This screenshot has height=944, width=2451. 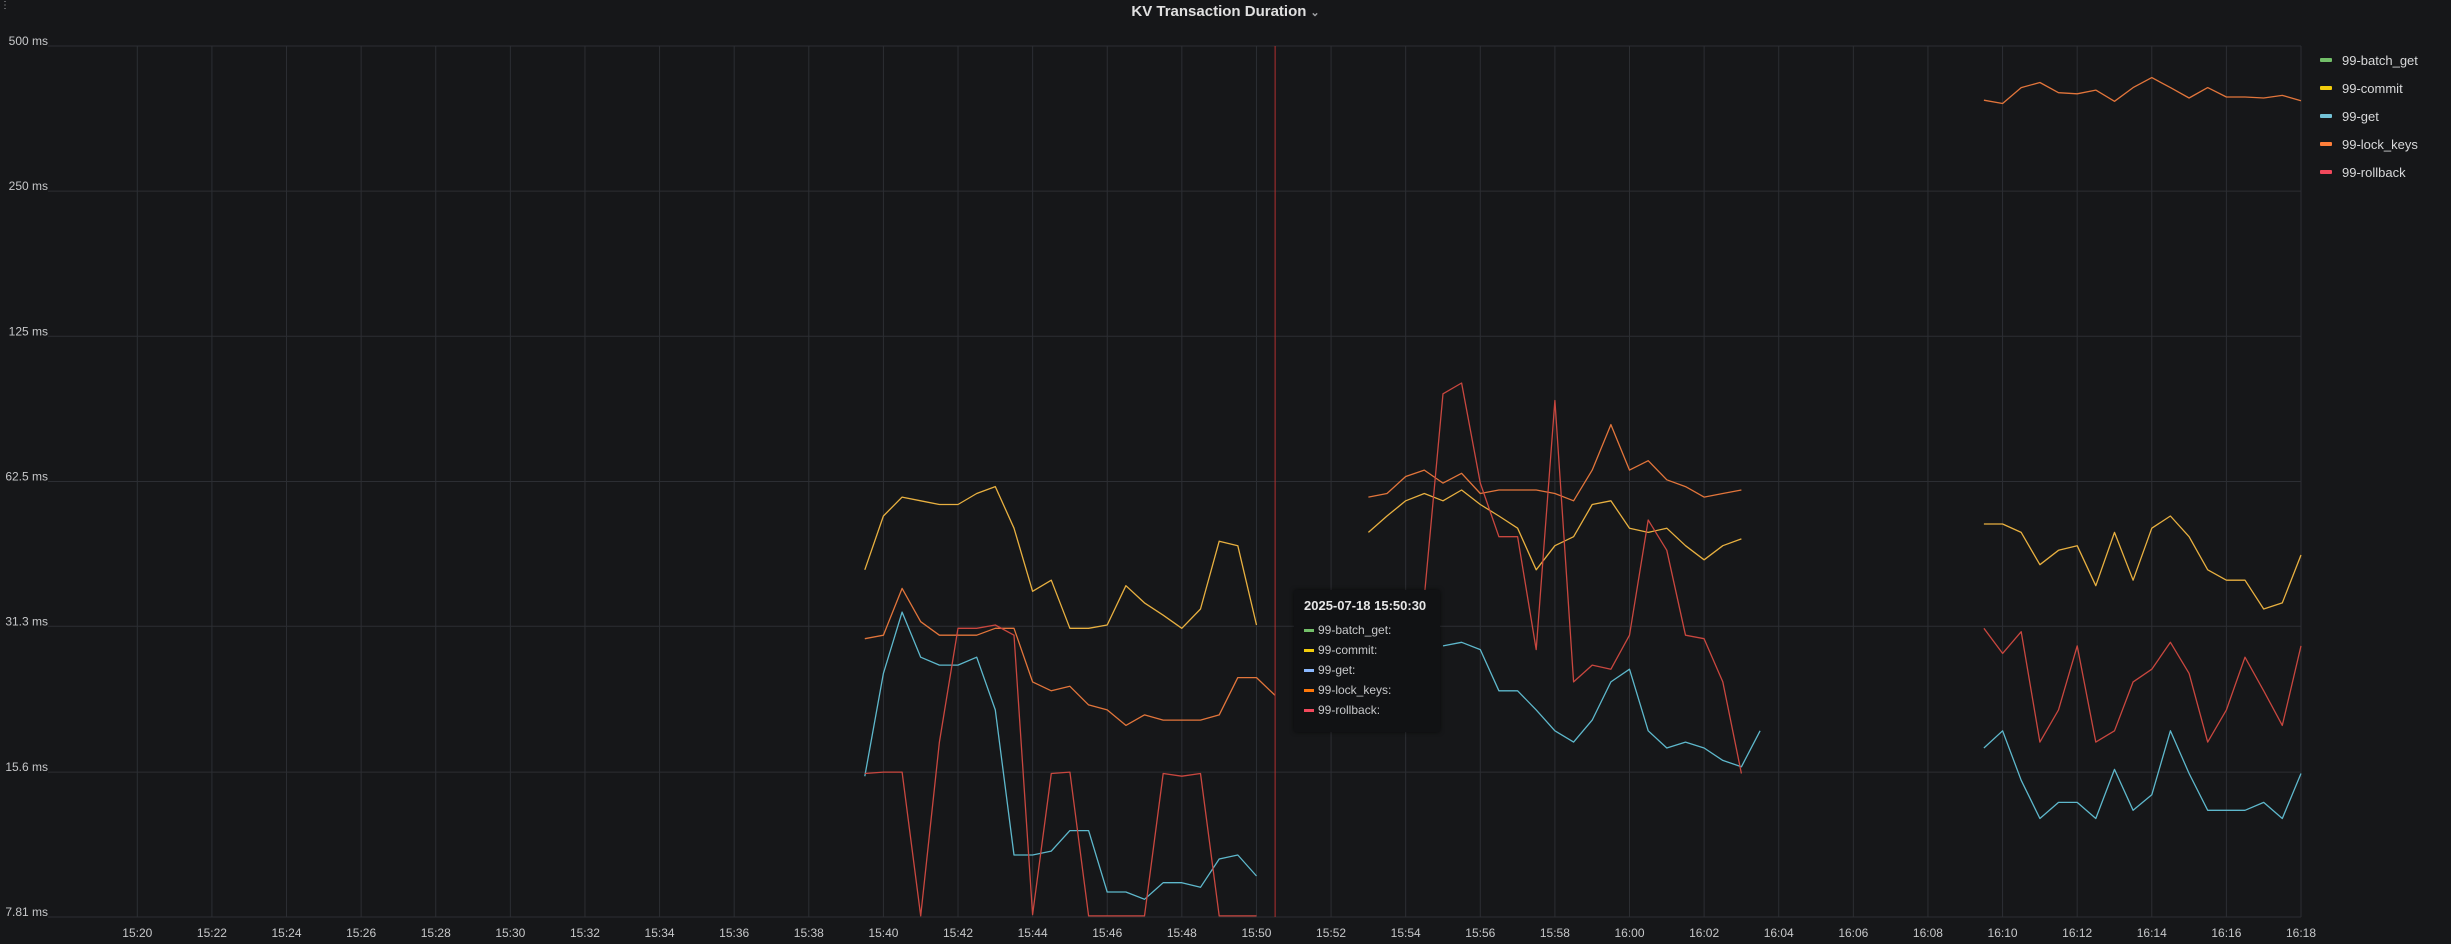 I want to click on legend-swatch-get, so click(x=2326, y=116).